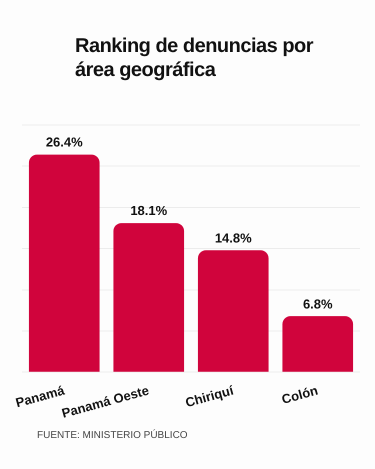 Image resolution: width=375 pixels, height=469 pixels. I want to click on chart-title: Ranking de denuncias por área geográfica, so click(194, 58).